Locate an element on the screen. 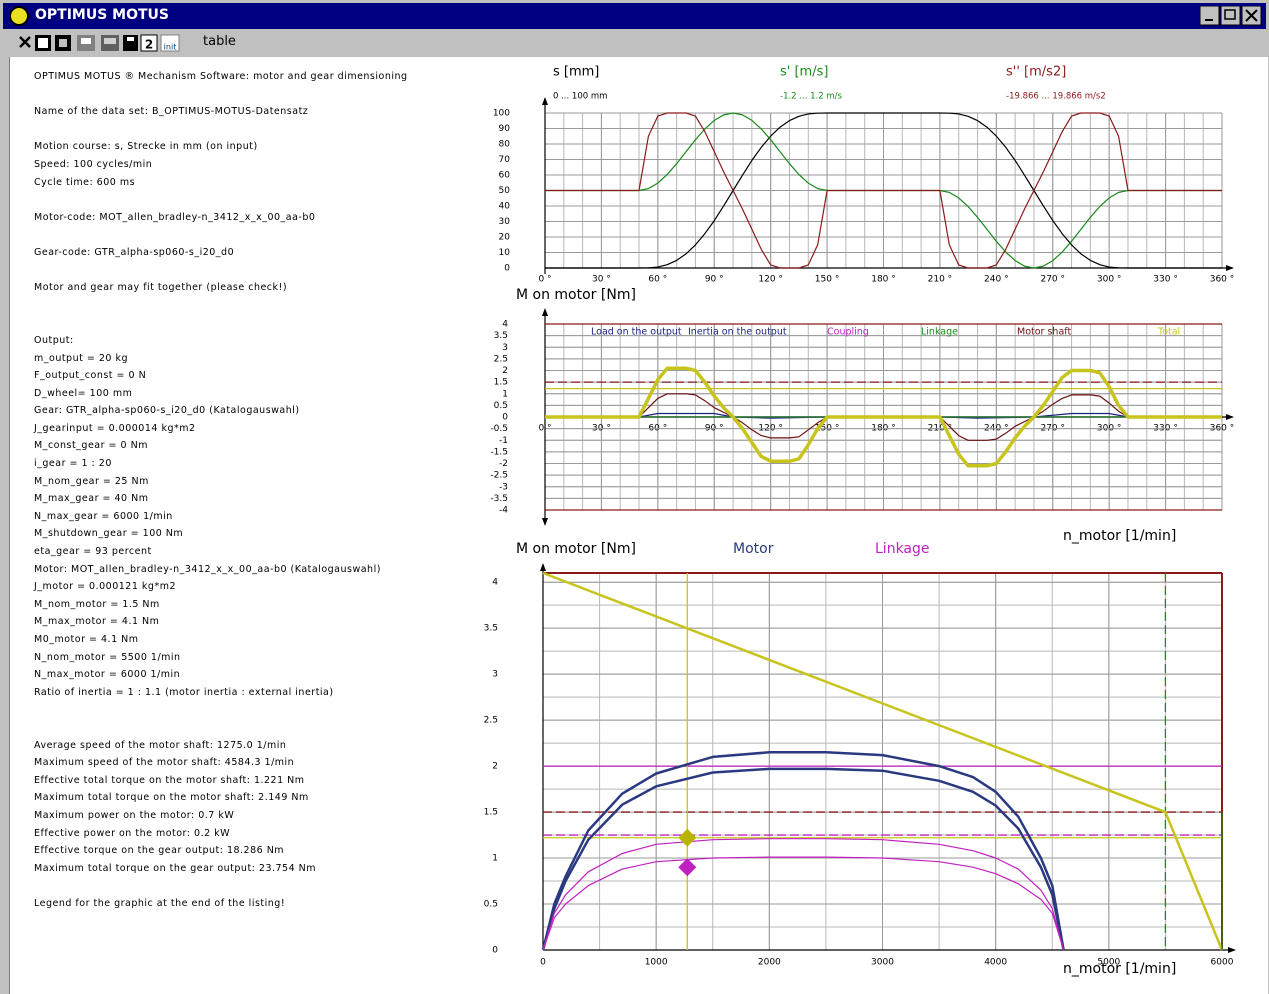  legend-label: Motor shaft is located at coordinates (1044, 332).